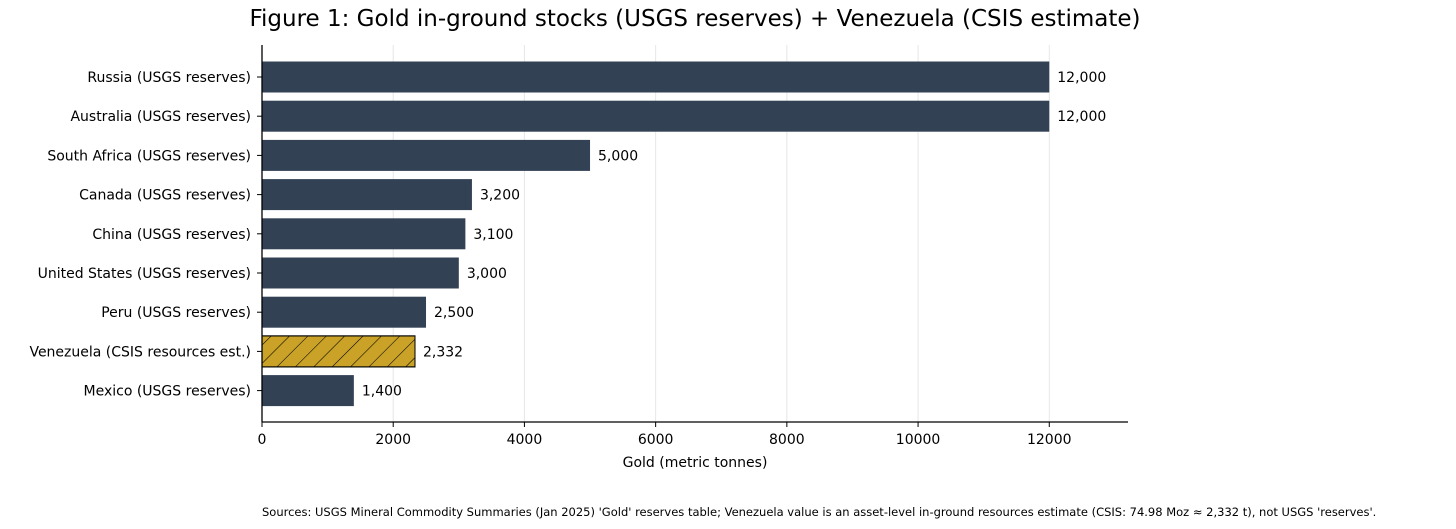  Describe the element at coordinates (525, 440) in the screenshot. I see `x-tick-label: 4000` at that location.